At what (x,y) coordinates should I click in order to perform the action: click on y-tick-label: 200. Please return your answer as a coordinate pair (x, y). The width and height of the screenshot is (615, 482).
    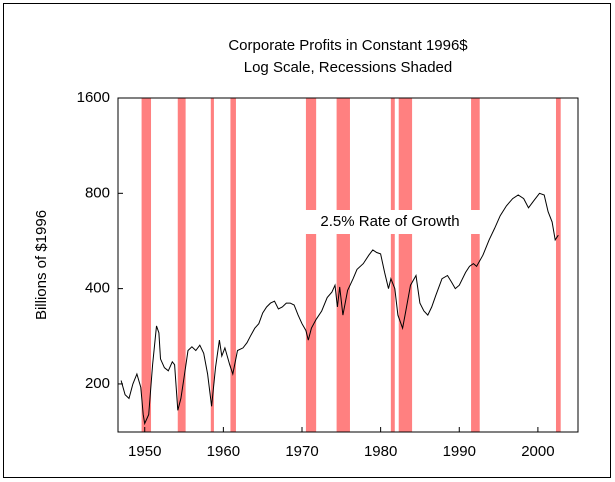
    Looking at the image, I should click on (97, 383).